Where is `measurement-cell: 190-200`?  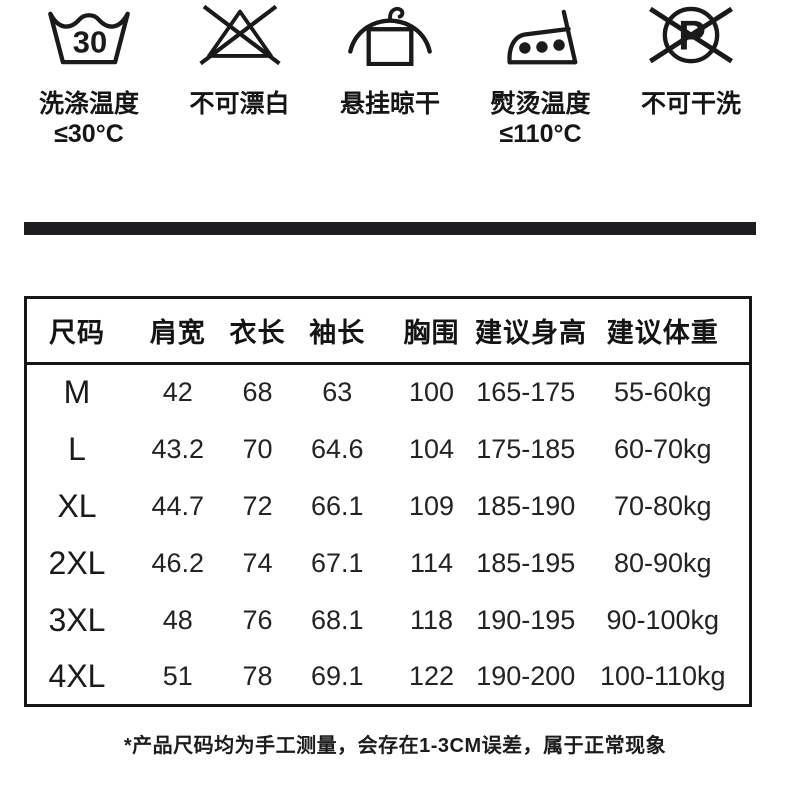
measurement-cell: 190-200 is located at coordinates (526, 675).